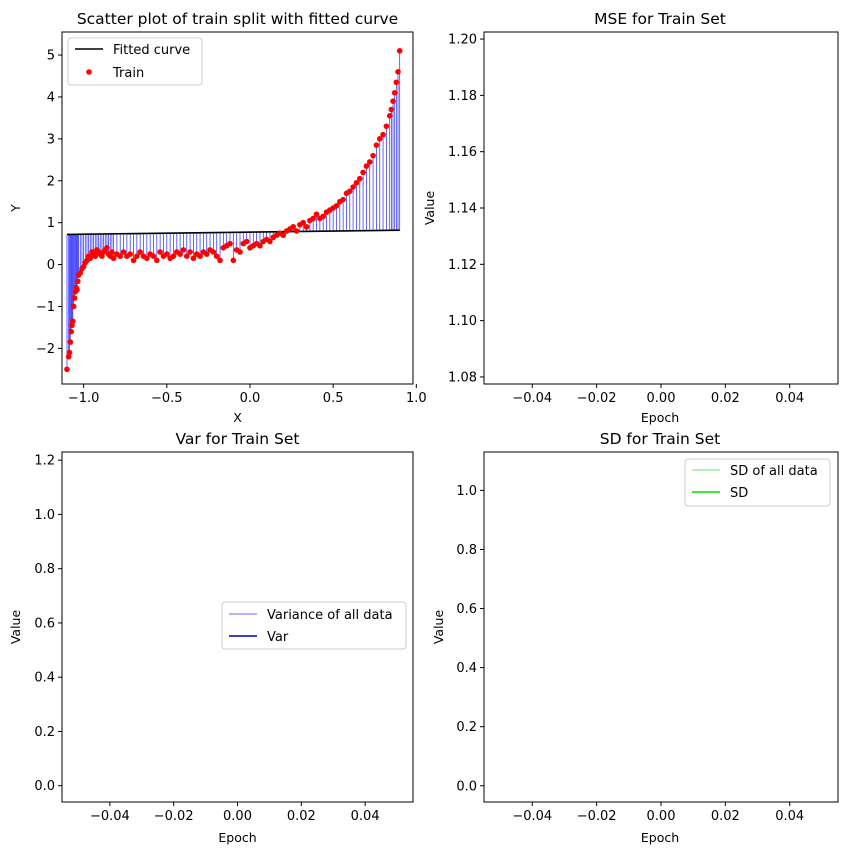 The width and height of the screenshot is (846, 855). What do you see at coordinates (15, 208) in the screenshot?
I see `scatter-y-label: Y` at bounding box center [15, 208].